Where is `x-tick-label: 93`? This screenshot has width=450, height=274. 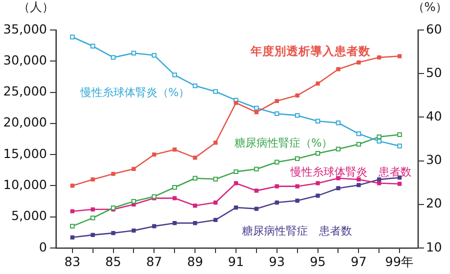
x-tick-label: 93 is located at coordinates (276, 261).